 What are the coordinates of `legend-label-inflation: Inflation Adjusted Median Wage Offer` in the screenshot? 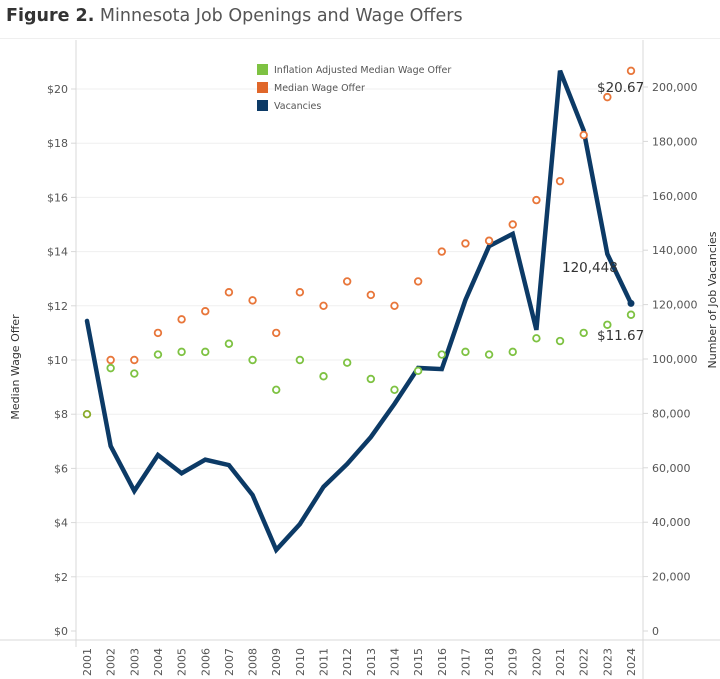 It's located at (362, 70).